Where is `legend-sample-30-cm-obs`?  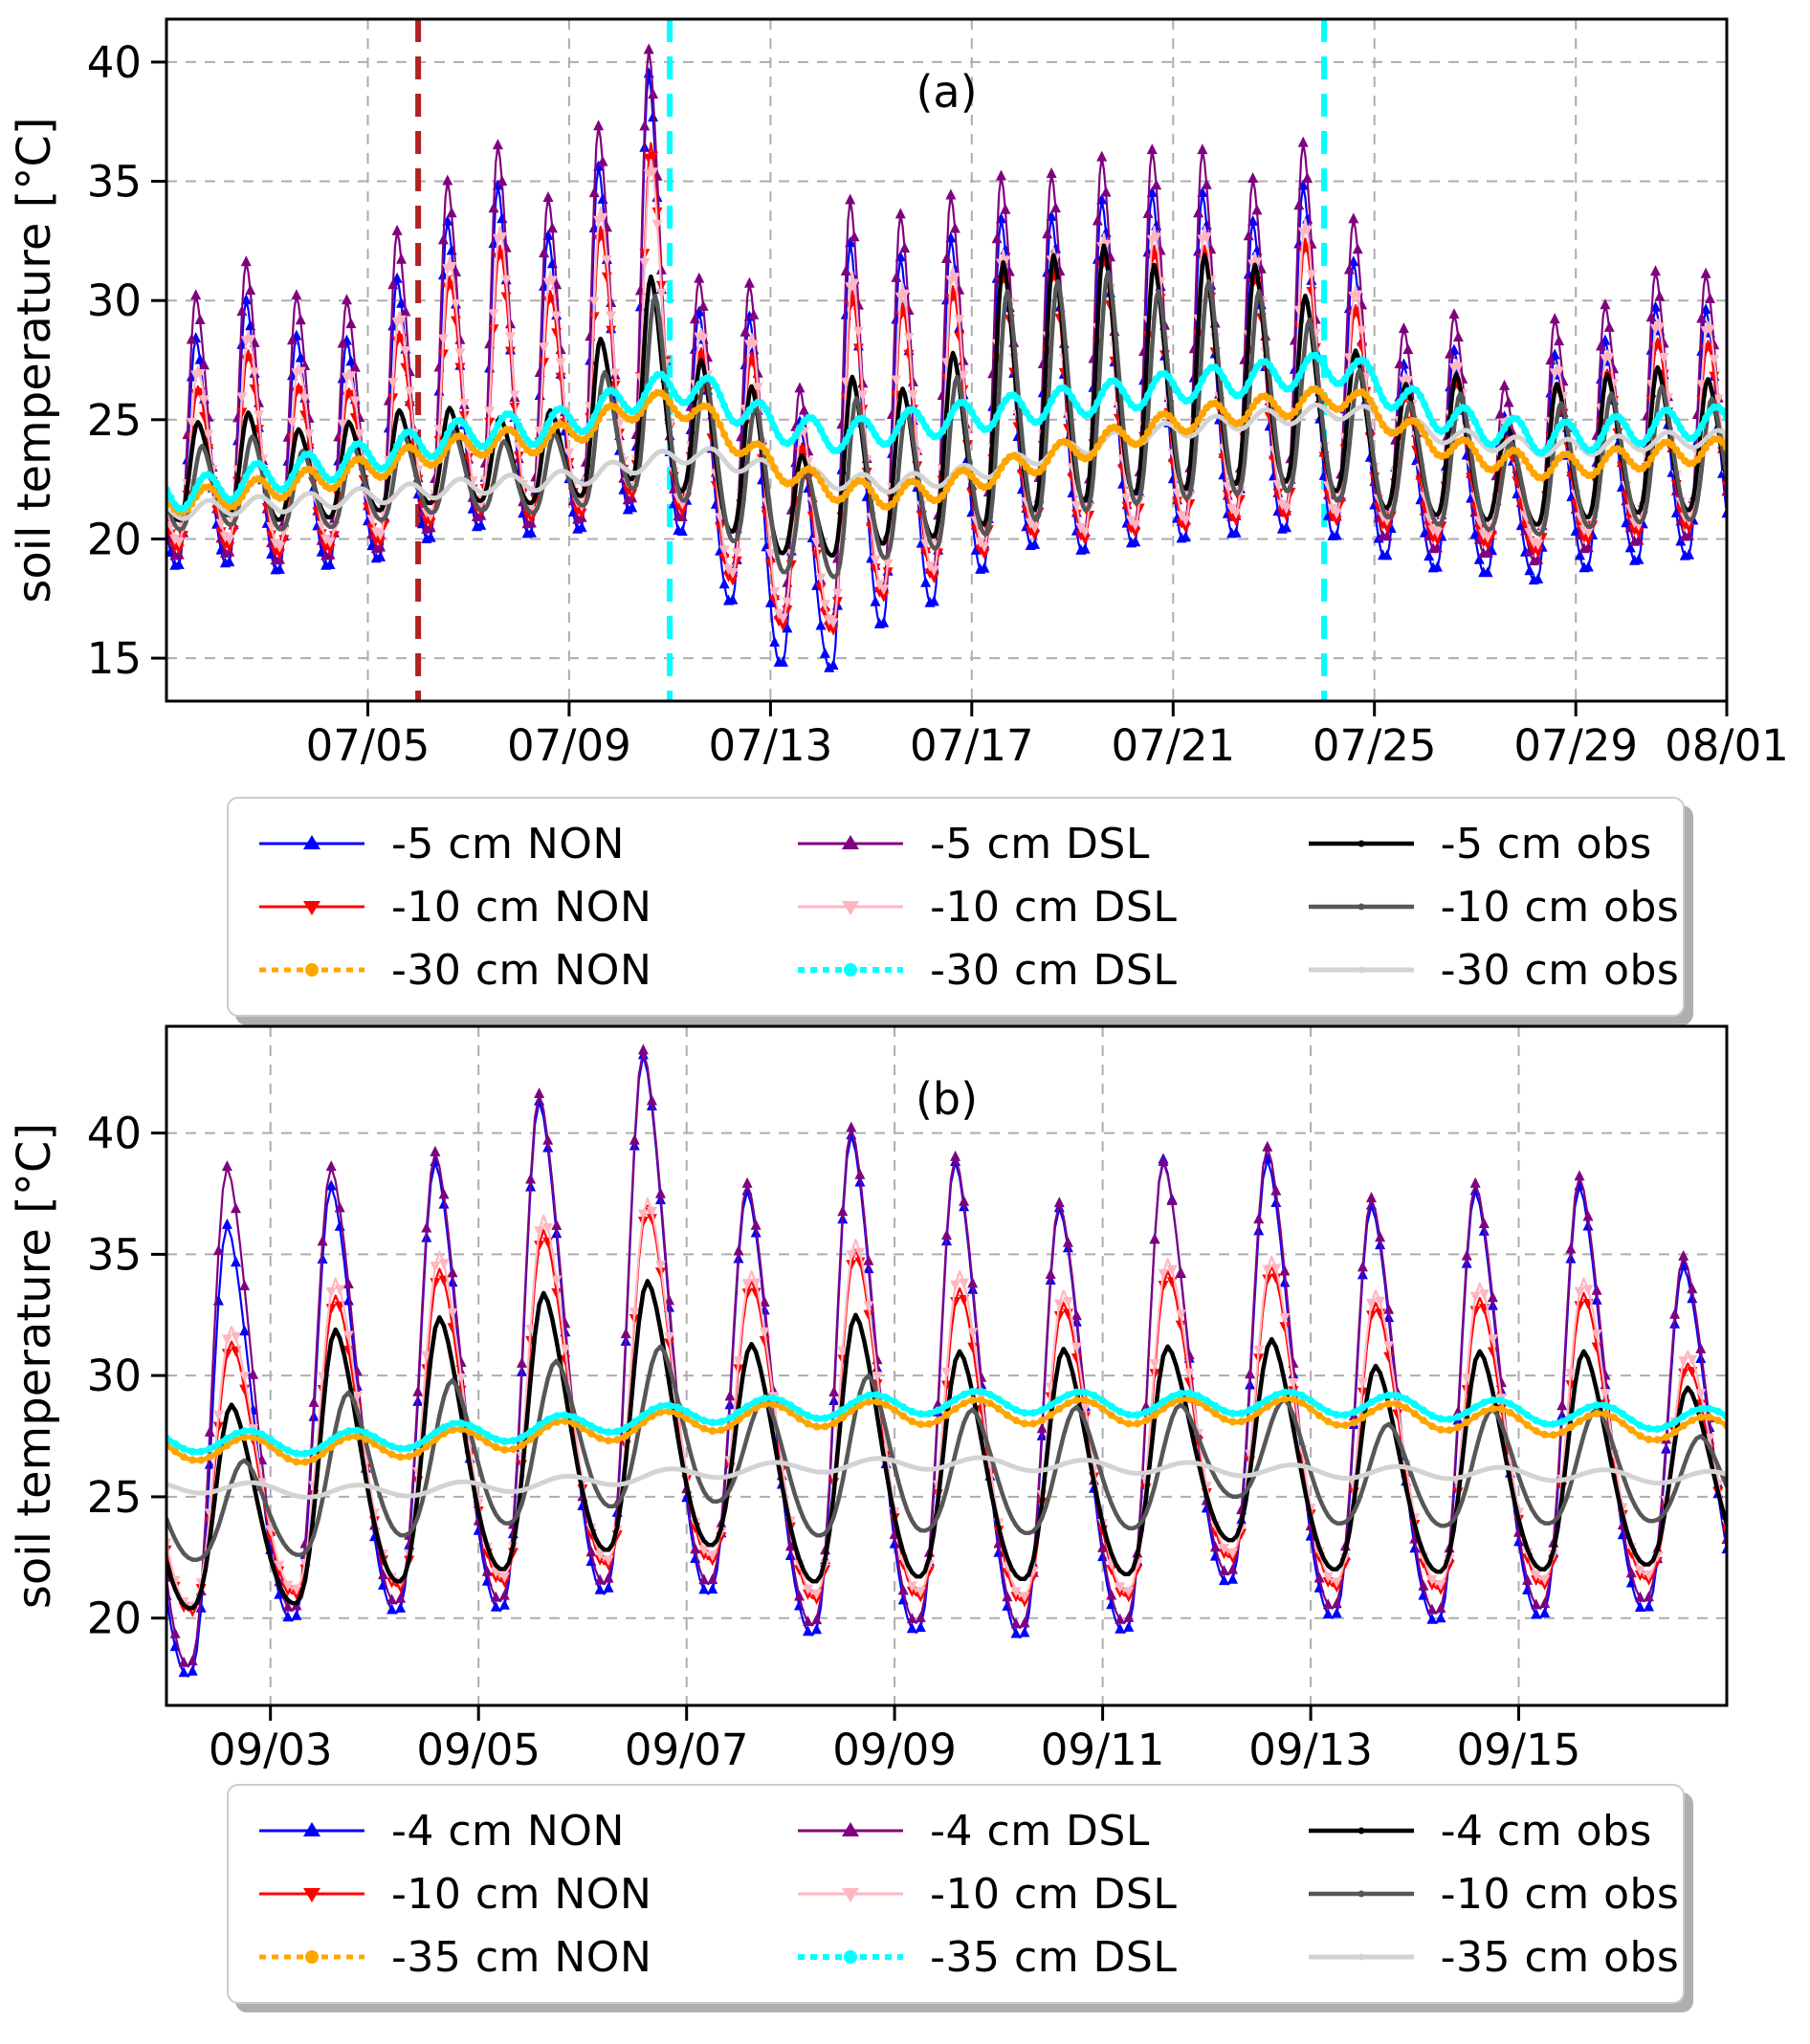 legend-sample-30-cm-obs is located at coordinates (1361, 970).